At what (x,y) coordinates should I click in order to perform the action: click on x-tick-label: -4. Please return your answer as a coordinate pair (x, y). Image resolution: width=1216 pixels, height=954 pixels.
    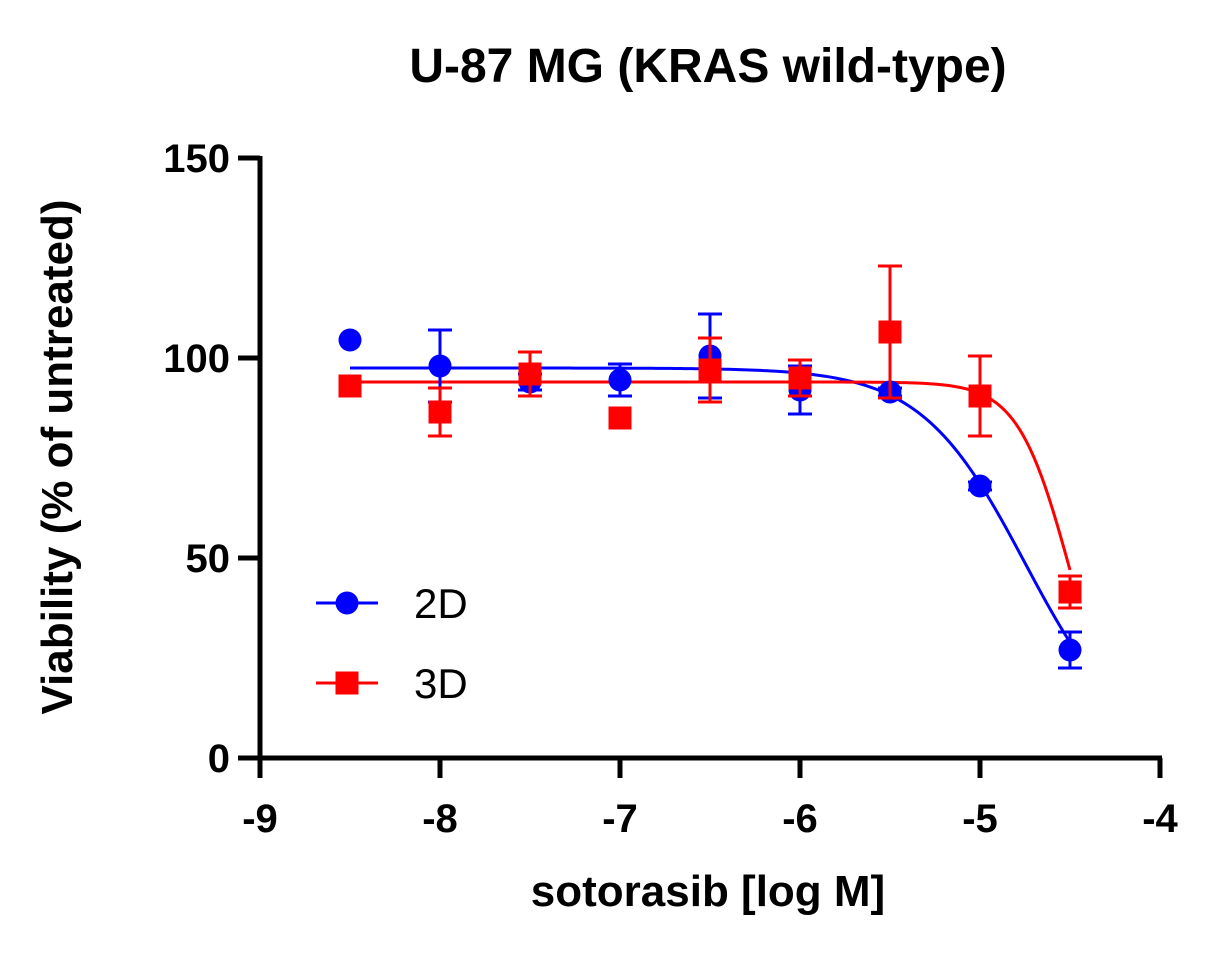
    Looking at the image, I should click on (1160, 819).